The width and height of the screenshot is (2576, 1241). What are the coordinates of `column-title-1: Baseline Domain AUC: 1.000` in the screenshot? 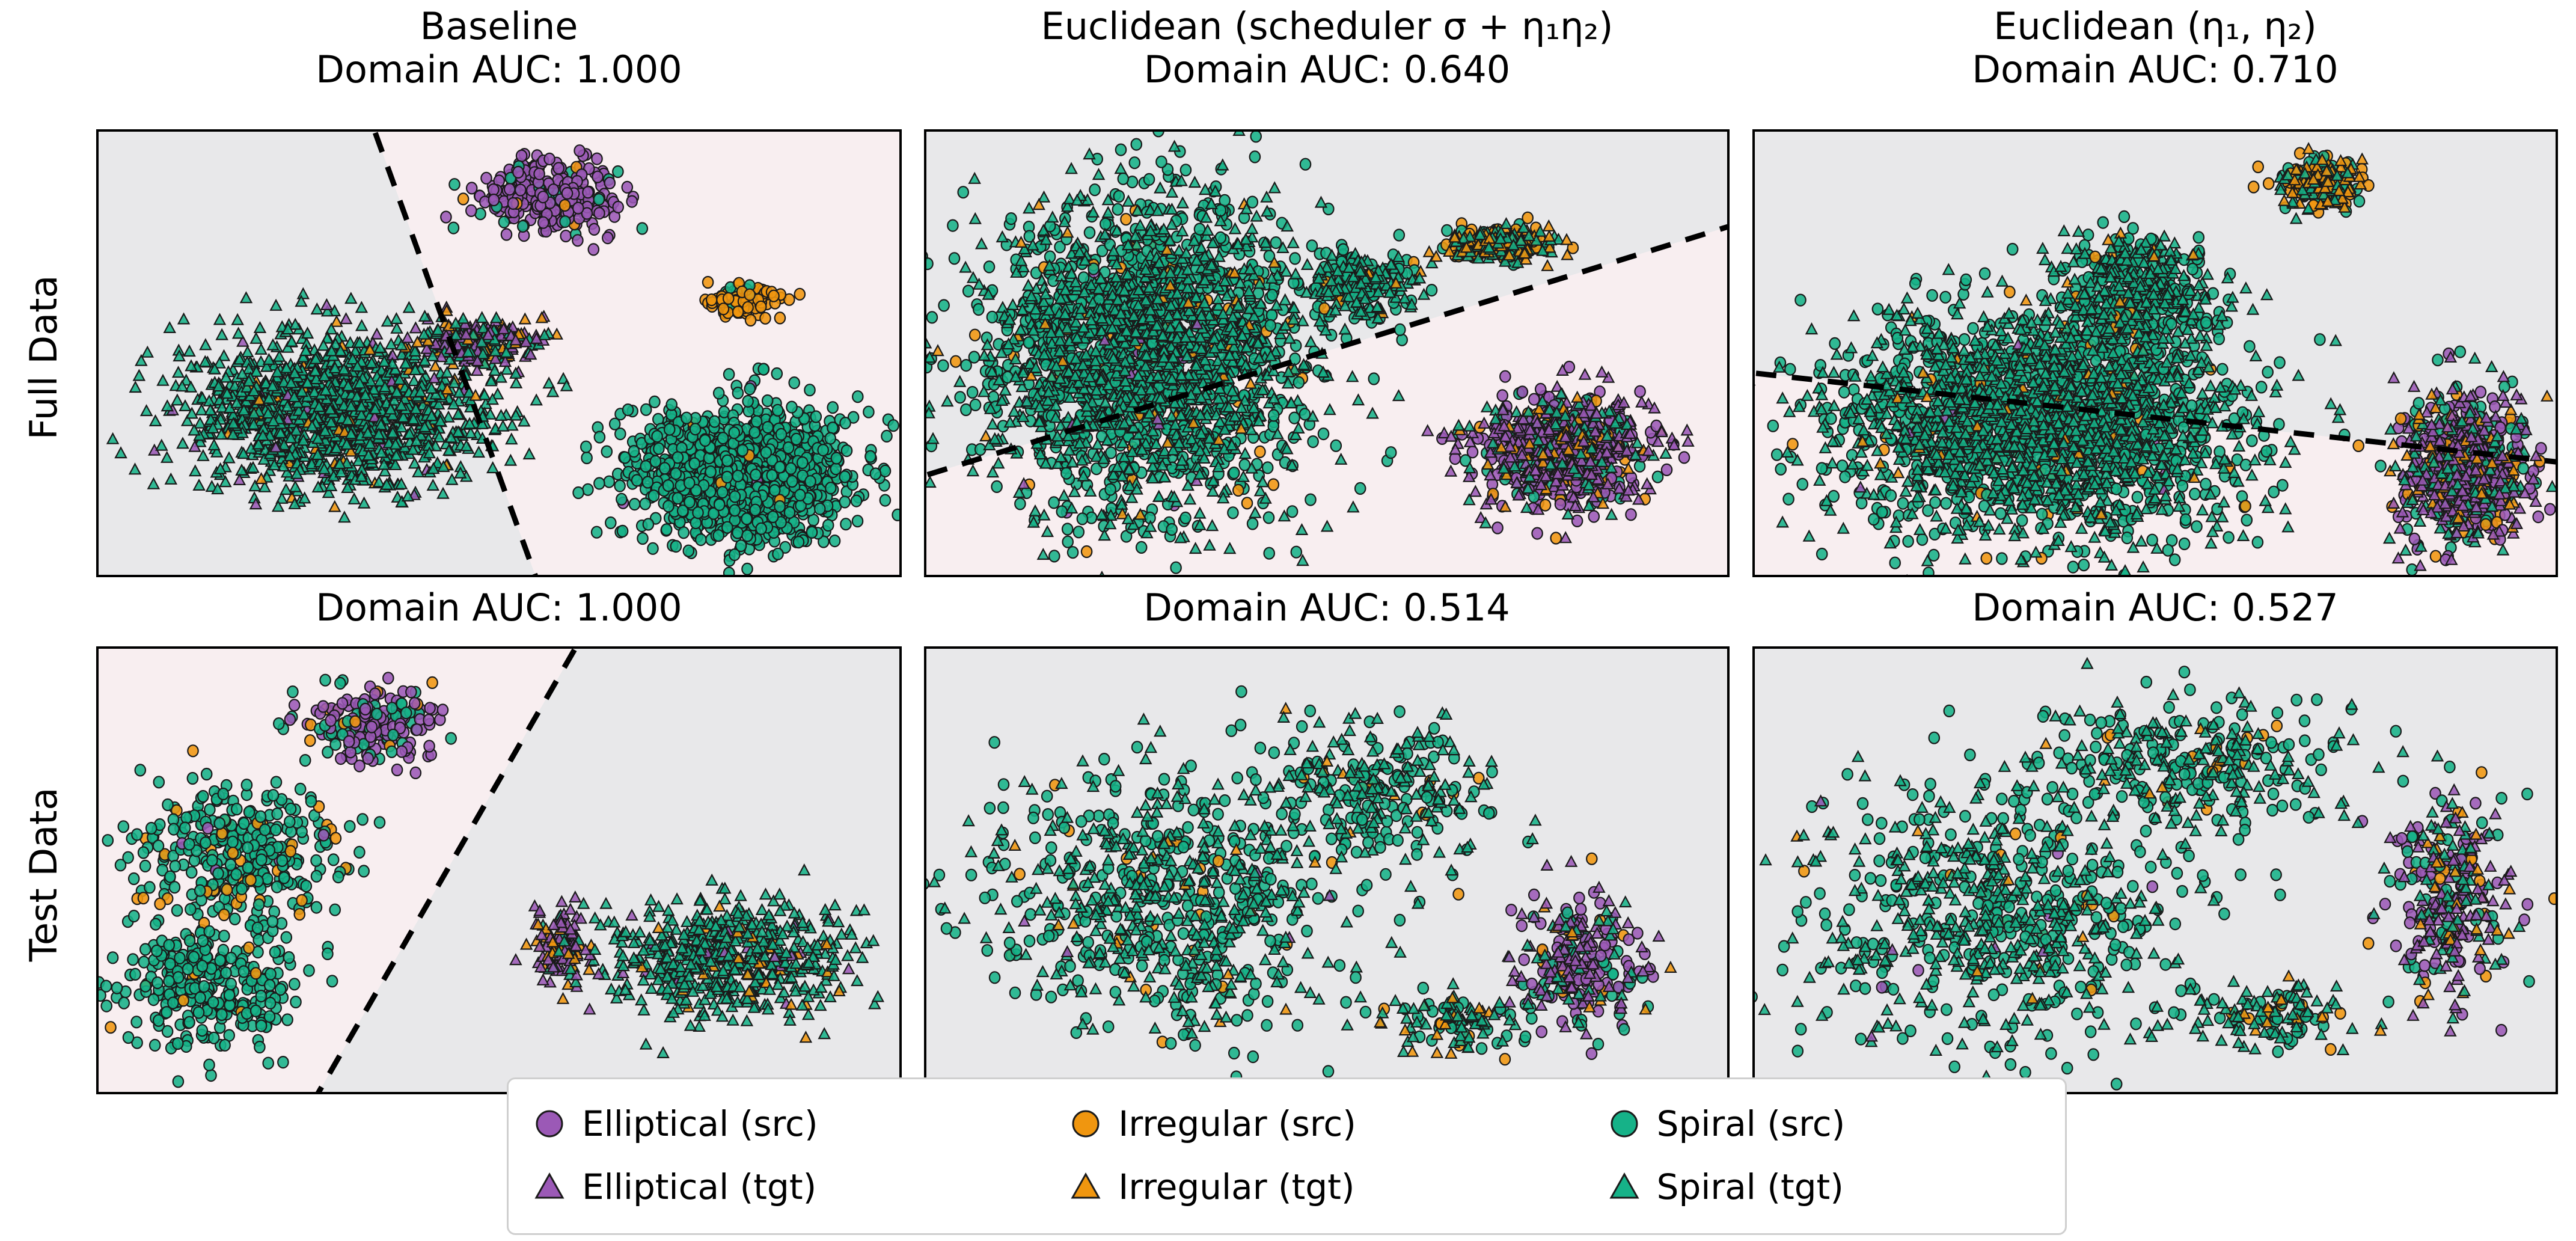 It's located at (499, 48).